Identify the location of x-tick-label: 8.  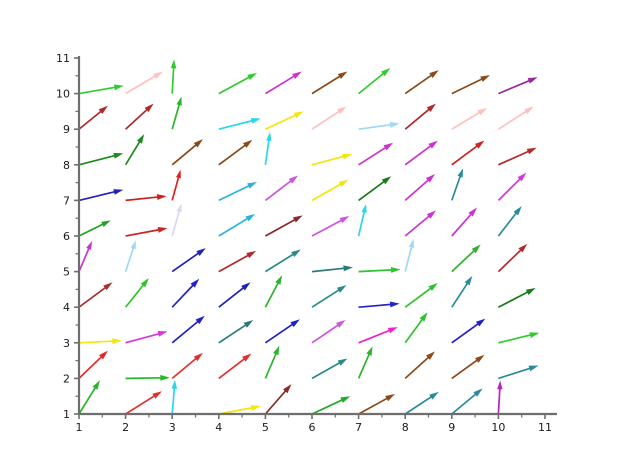
(405, 427).